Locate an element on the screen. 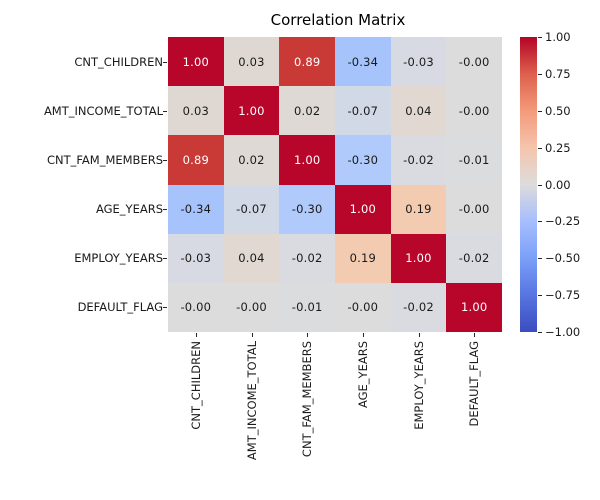 This screenshot has width=600, height=500. colorbar is located at coordinates (528, 184).